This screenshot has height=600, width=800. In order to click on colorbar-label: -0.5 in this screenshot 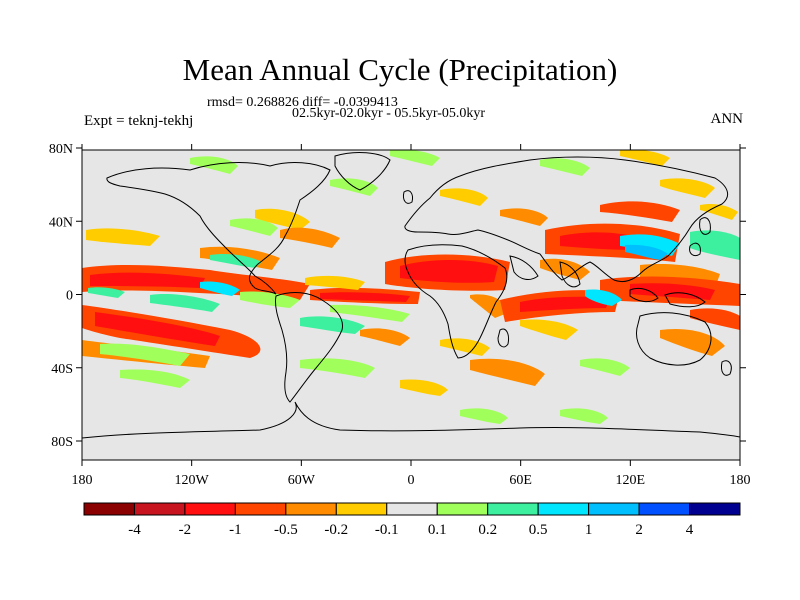, I will do `click(286, 530)`.